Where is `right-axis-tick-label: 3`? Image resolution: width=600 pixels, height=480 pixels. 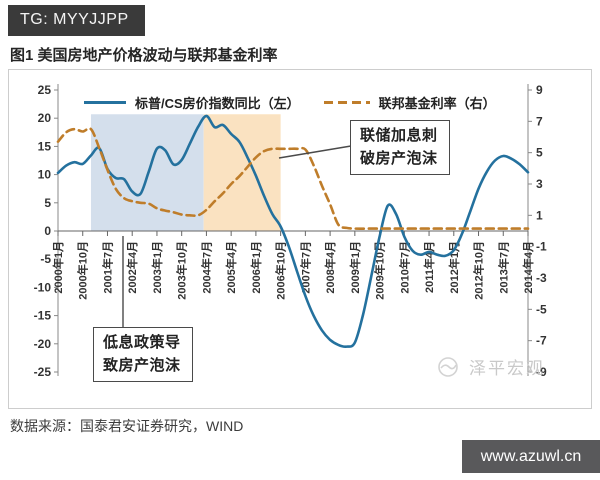 right-axis-tick-label: 3 is located at coordinates (539, 184).